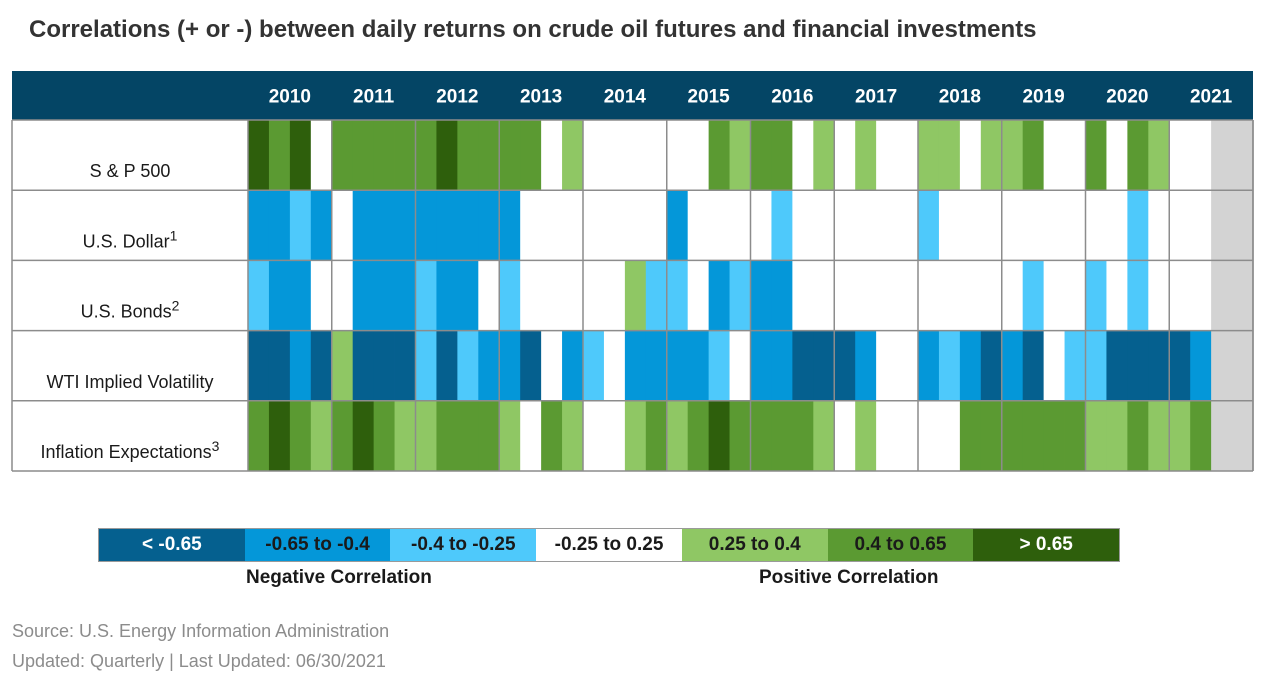 Image resolution: width=1267 pixels, height=692 pixels. What do you see at coordinates (708, 97) in the screenshot?
I see `year-label-2015: 2015` at bounding box center [708, 97].